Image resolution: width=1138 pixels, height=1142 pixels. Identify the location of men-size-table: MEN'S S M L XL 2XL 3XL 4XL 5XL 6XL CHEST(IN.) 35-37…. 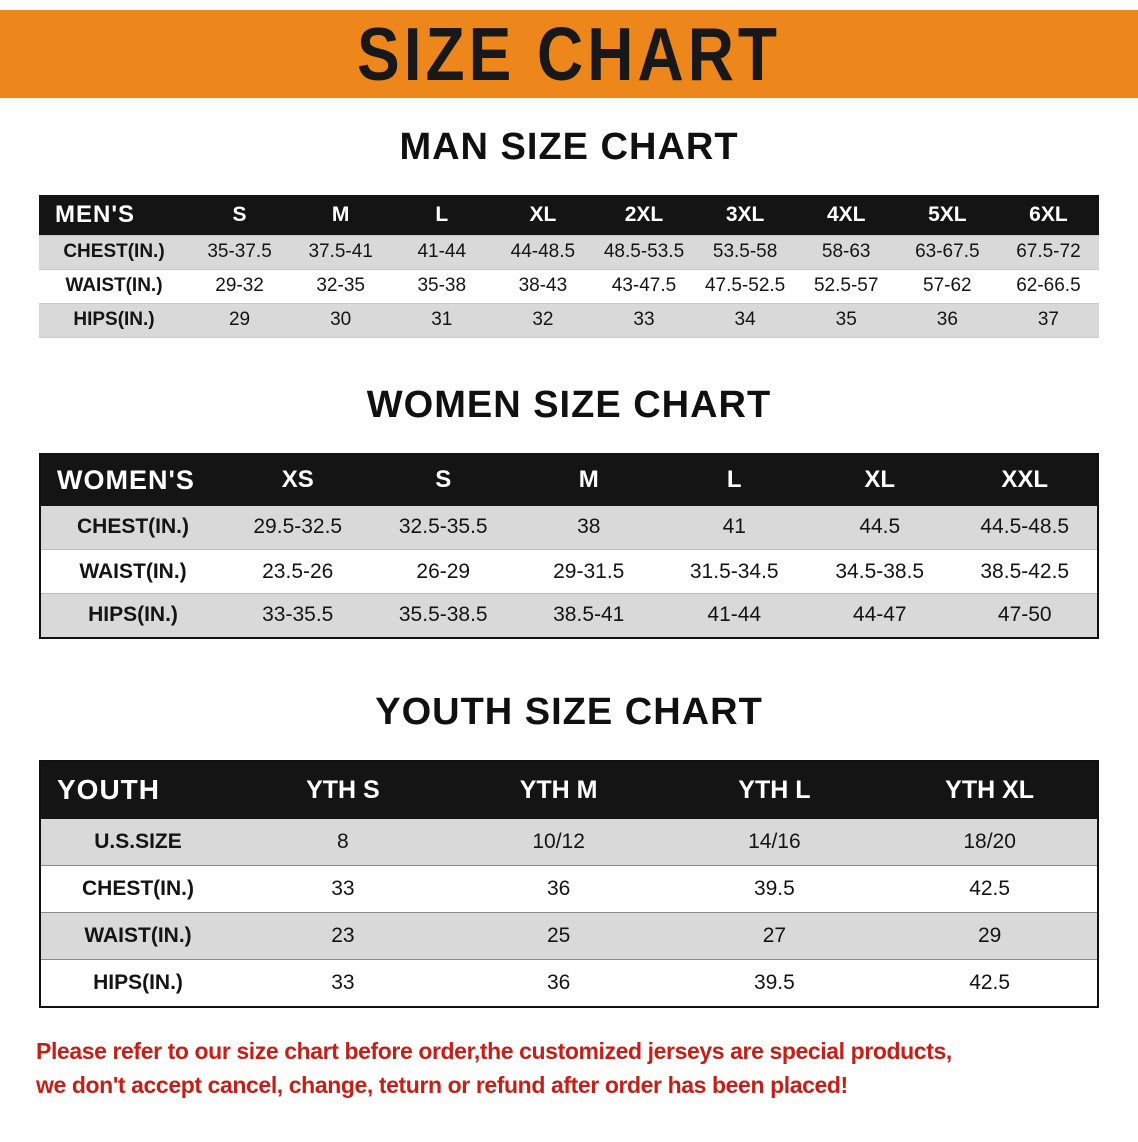
(569, 266).